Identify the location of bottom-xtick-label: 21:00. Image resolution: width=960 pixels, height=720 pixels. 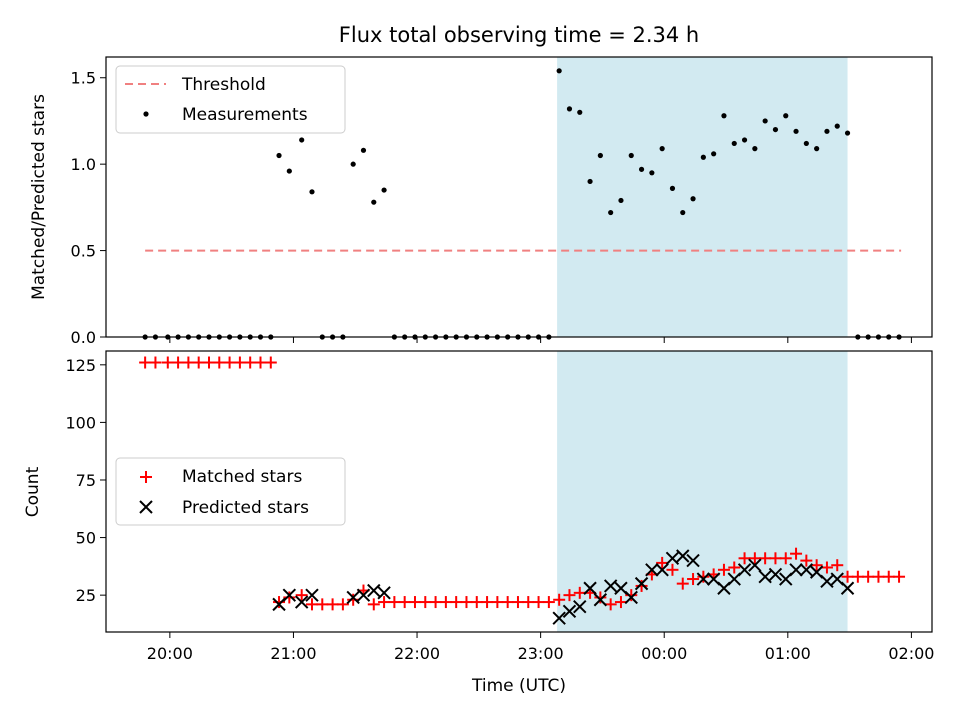
(293, 653).